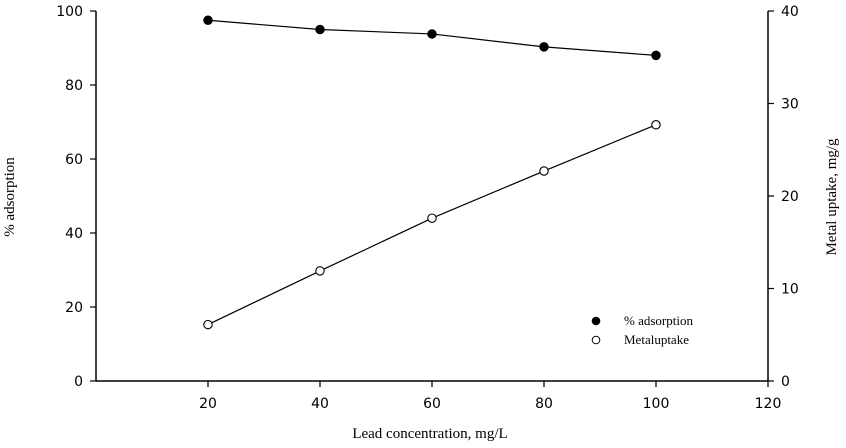 The width and height of the screenshot is (846, 448). I want to click on right-y-tick-label: 20, so click(790, 197).